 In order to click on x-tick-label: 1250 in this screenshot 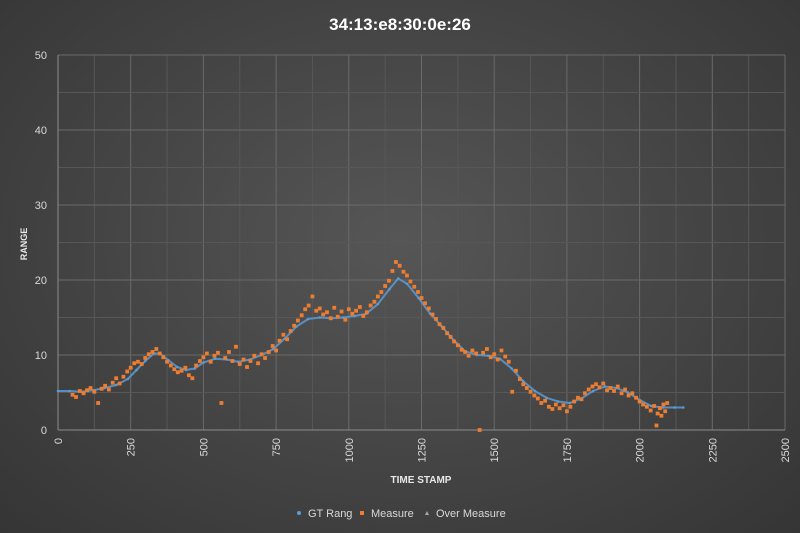, I will do `click(423, 450)`.